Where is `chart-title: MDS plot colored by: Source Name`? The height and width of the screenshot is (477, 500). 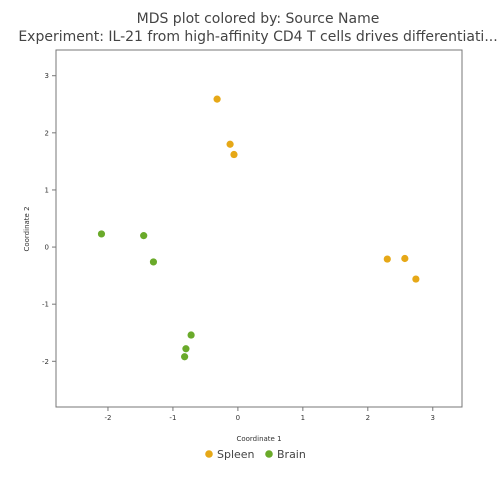 chart-title: MDS plot colored by: Source Name is located at coordinates (258, 19).